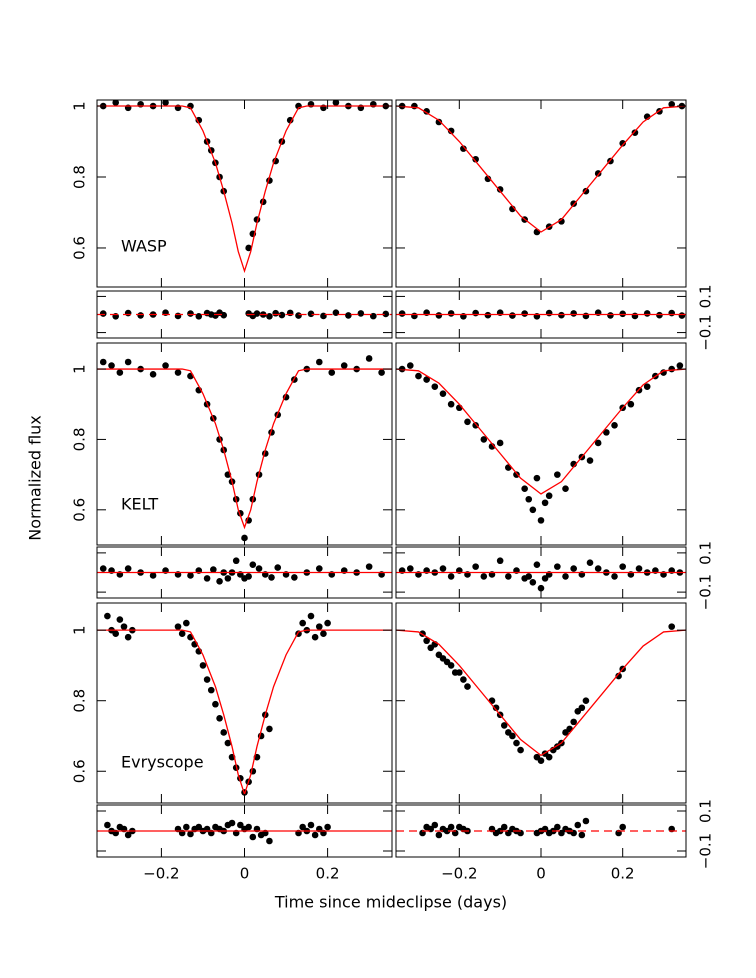 The width and height of the screenshot is (756, 978). Describe the element at coordinates (245, 874) in the screenshot. I see `x-tick-label: 0` at that location.